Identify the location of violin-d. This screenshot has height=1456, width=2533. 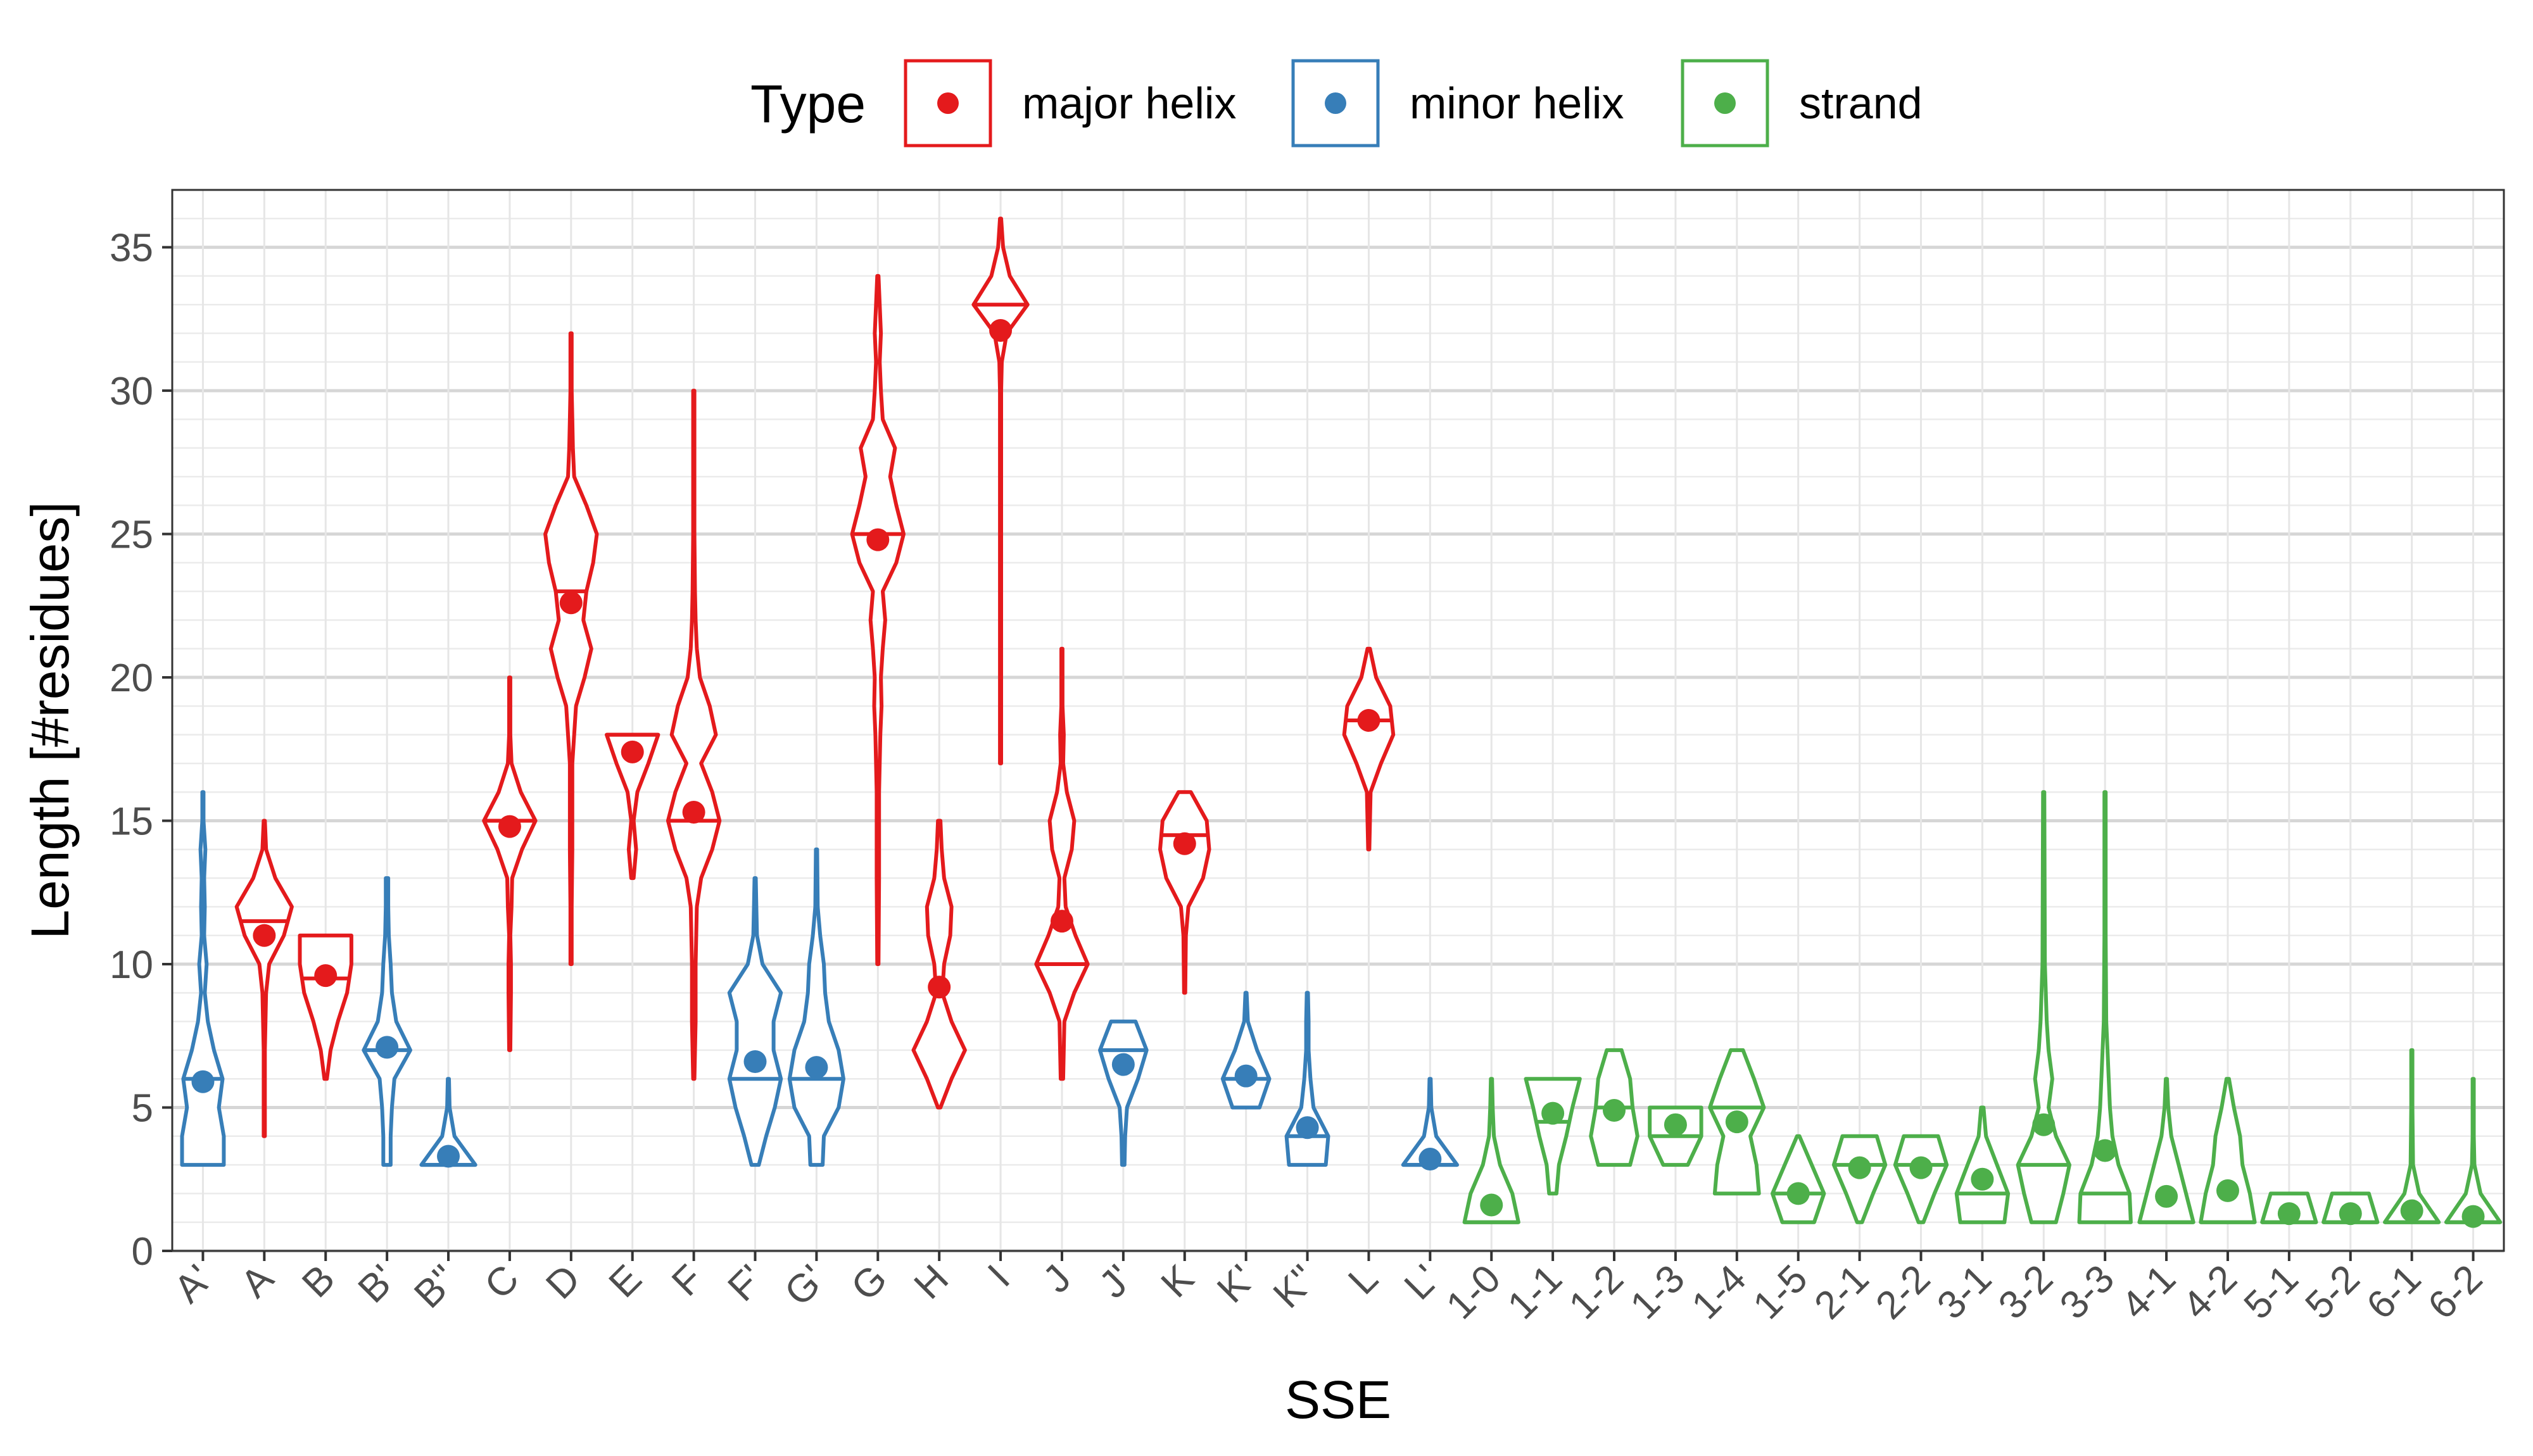
(571, 648).